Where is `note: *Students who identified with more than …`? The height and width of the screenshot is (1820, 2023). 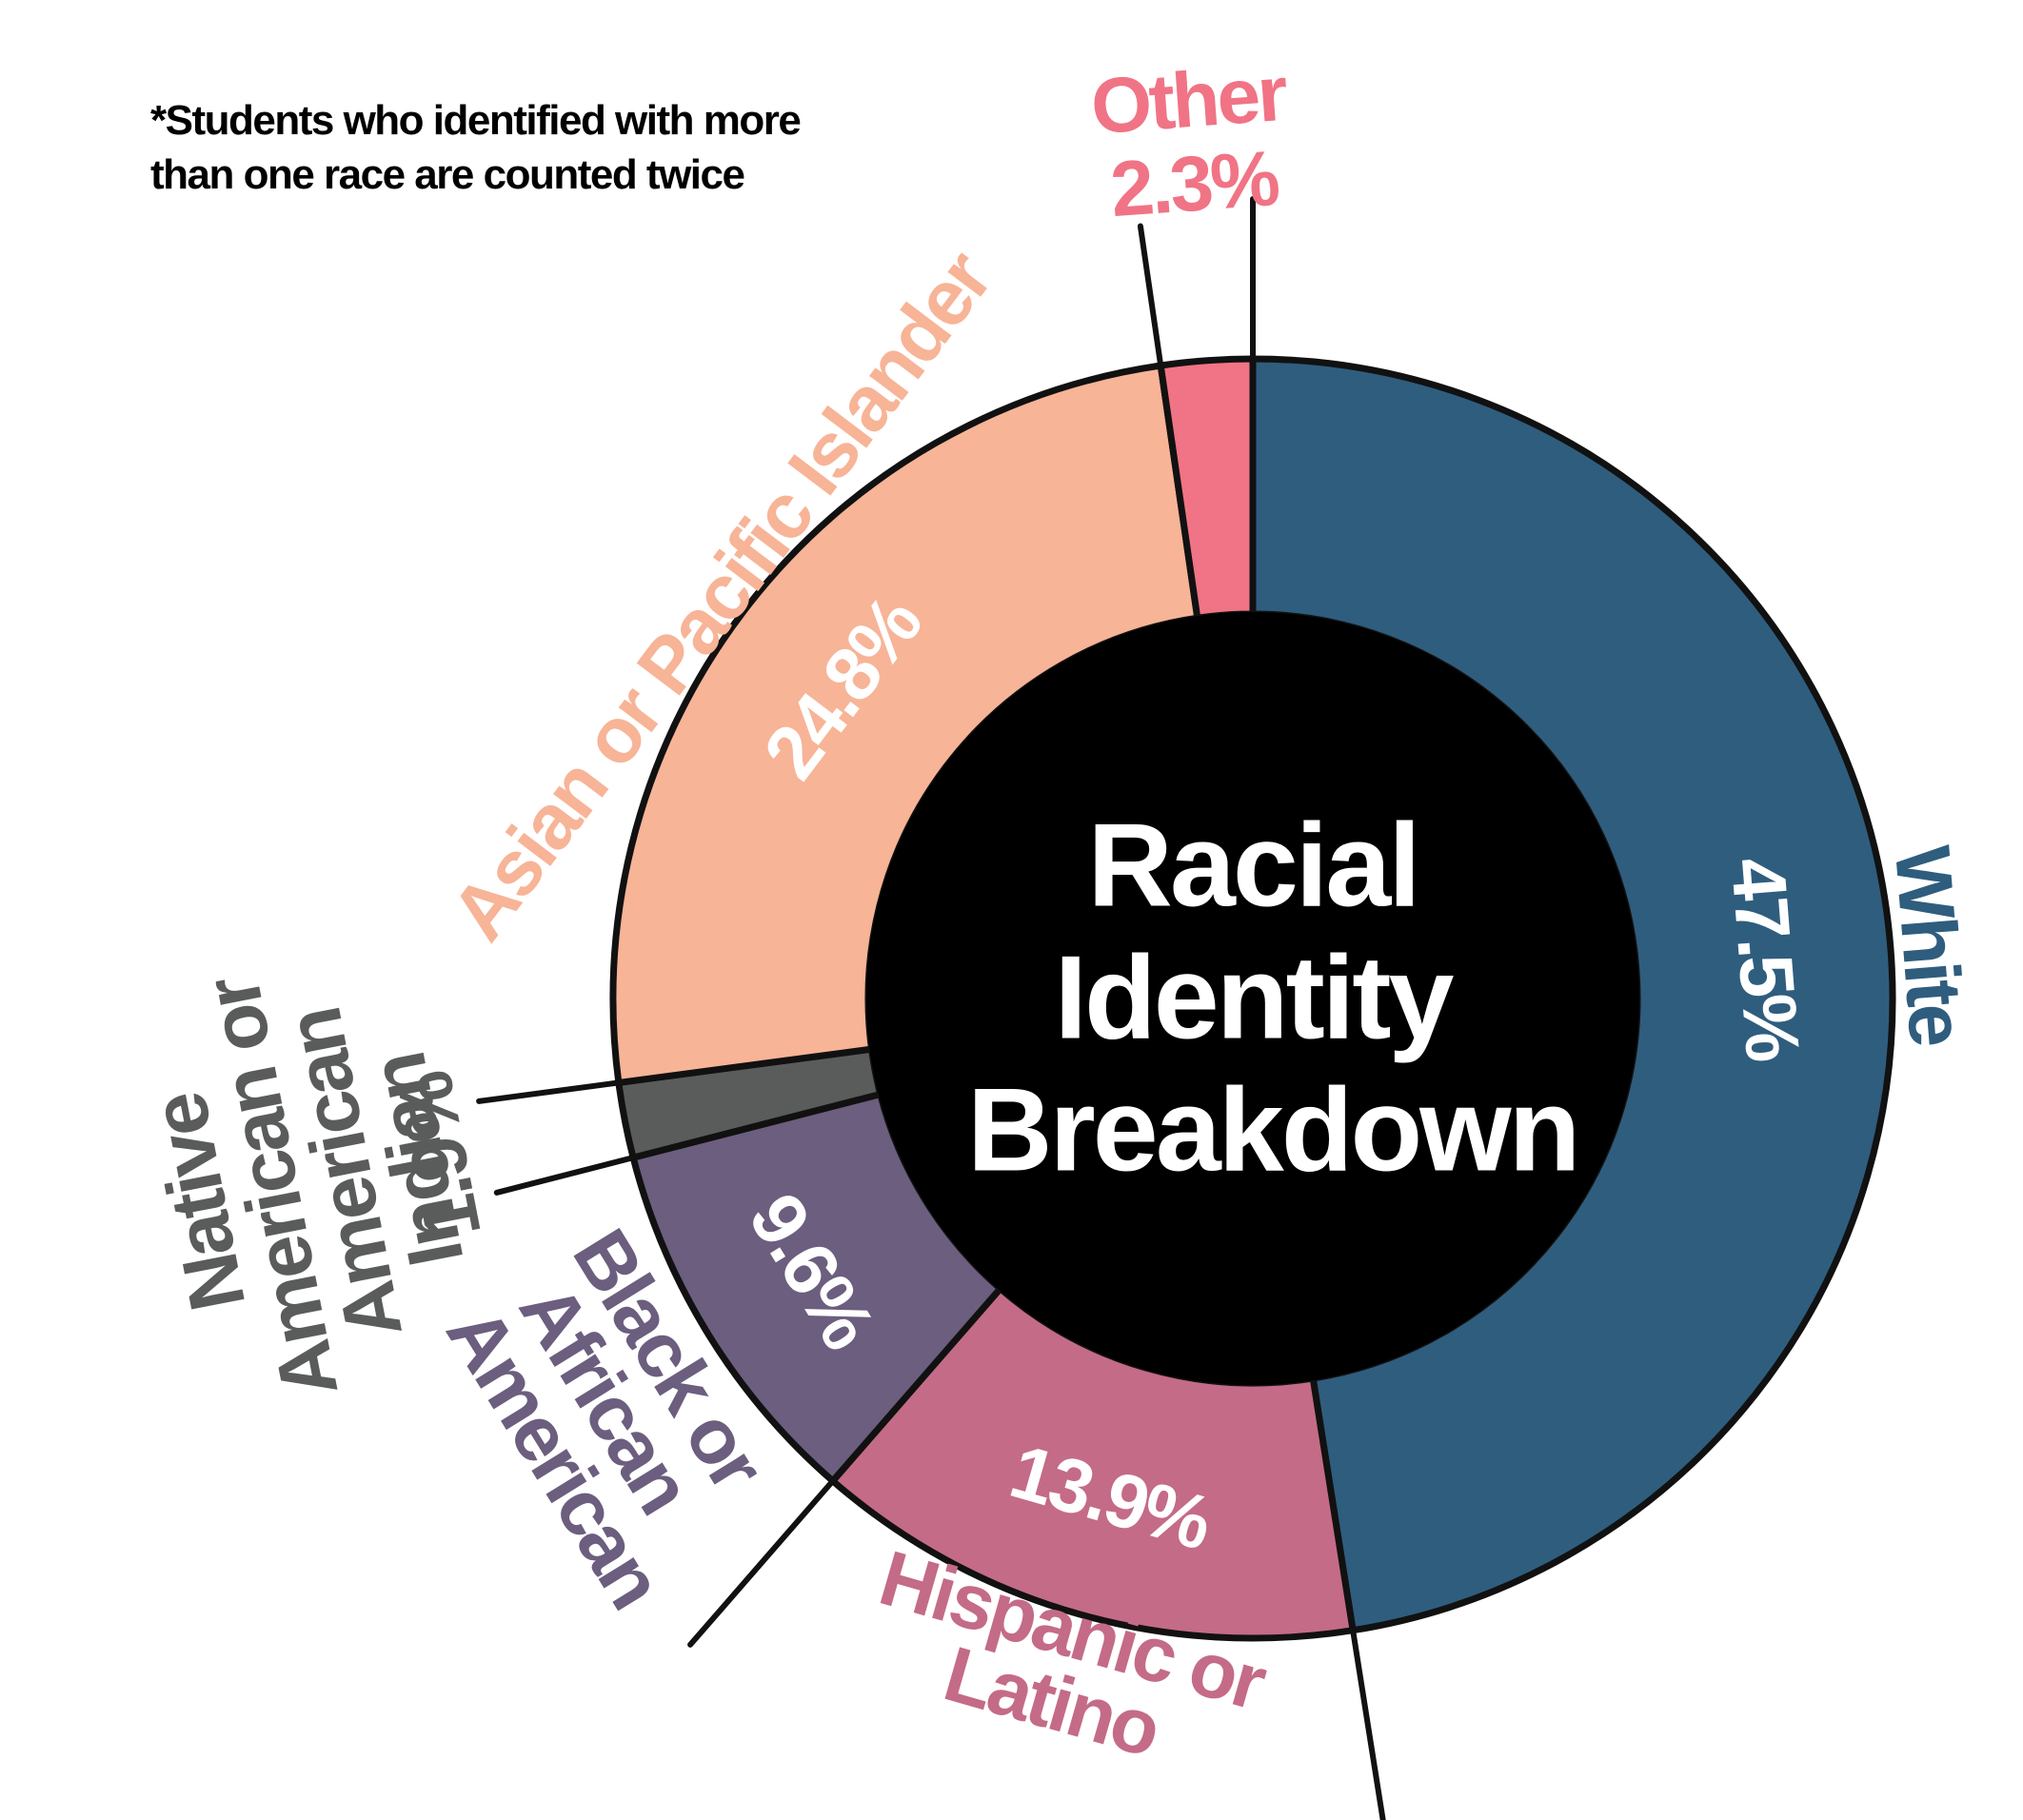 note: *Students who identified with more than … is located at coordinates (476, 148).